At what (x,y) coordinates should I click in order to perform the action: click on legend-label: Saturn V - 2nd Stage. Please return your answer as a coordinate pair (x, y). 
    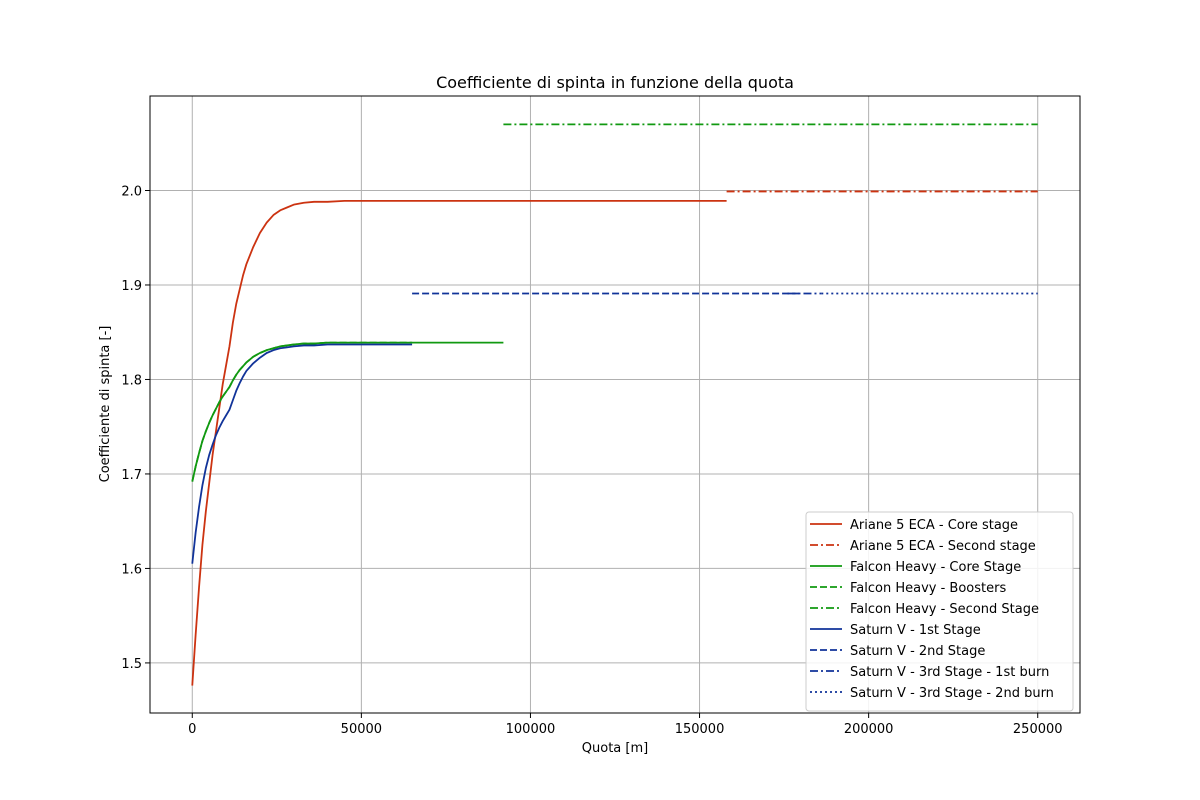
    Looking at the image, I should click on (917, 651).